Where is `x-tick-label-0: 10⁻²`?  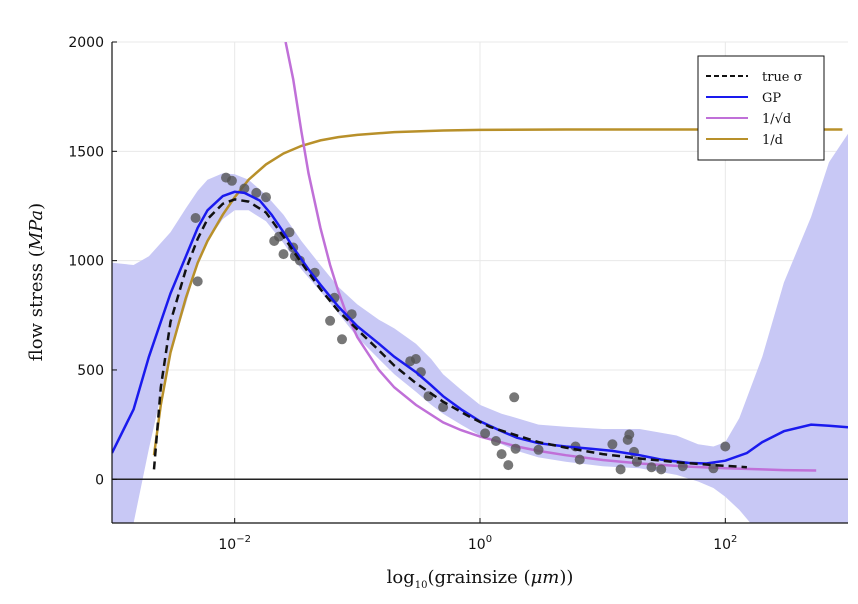 x-tick-label-0: 10⁻² is located at coordinates (234, 543).